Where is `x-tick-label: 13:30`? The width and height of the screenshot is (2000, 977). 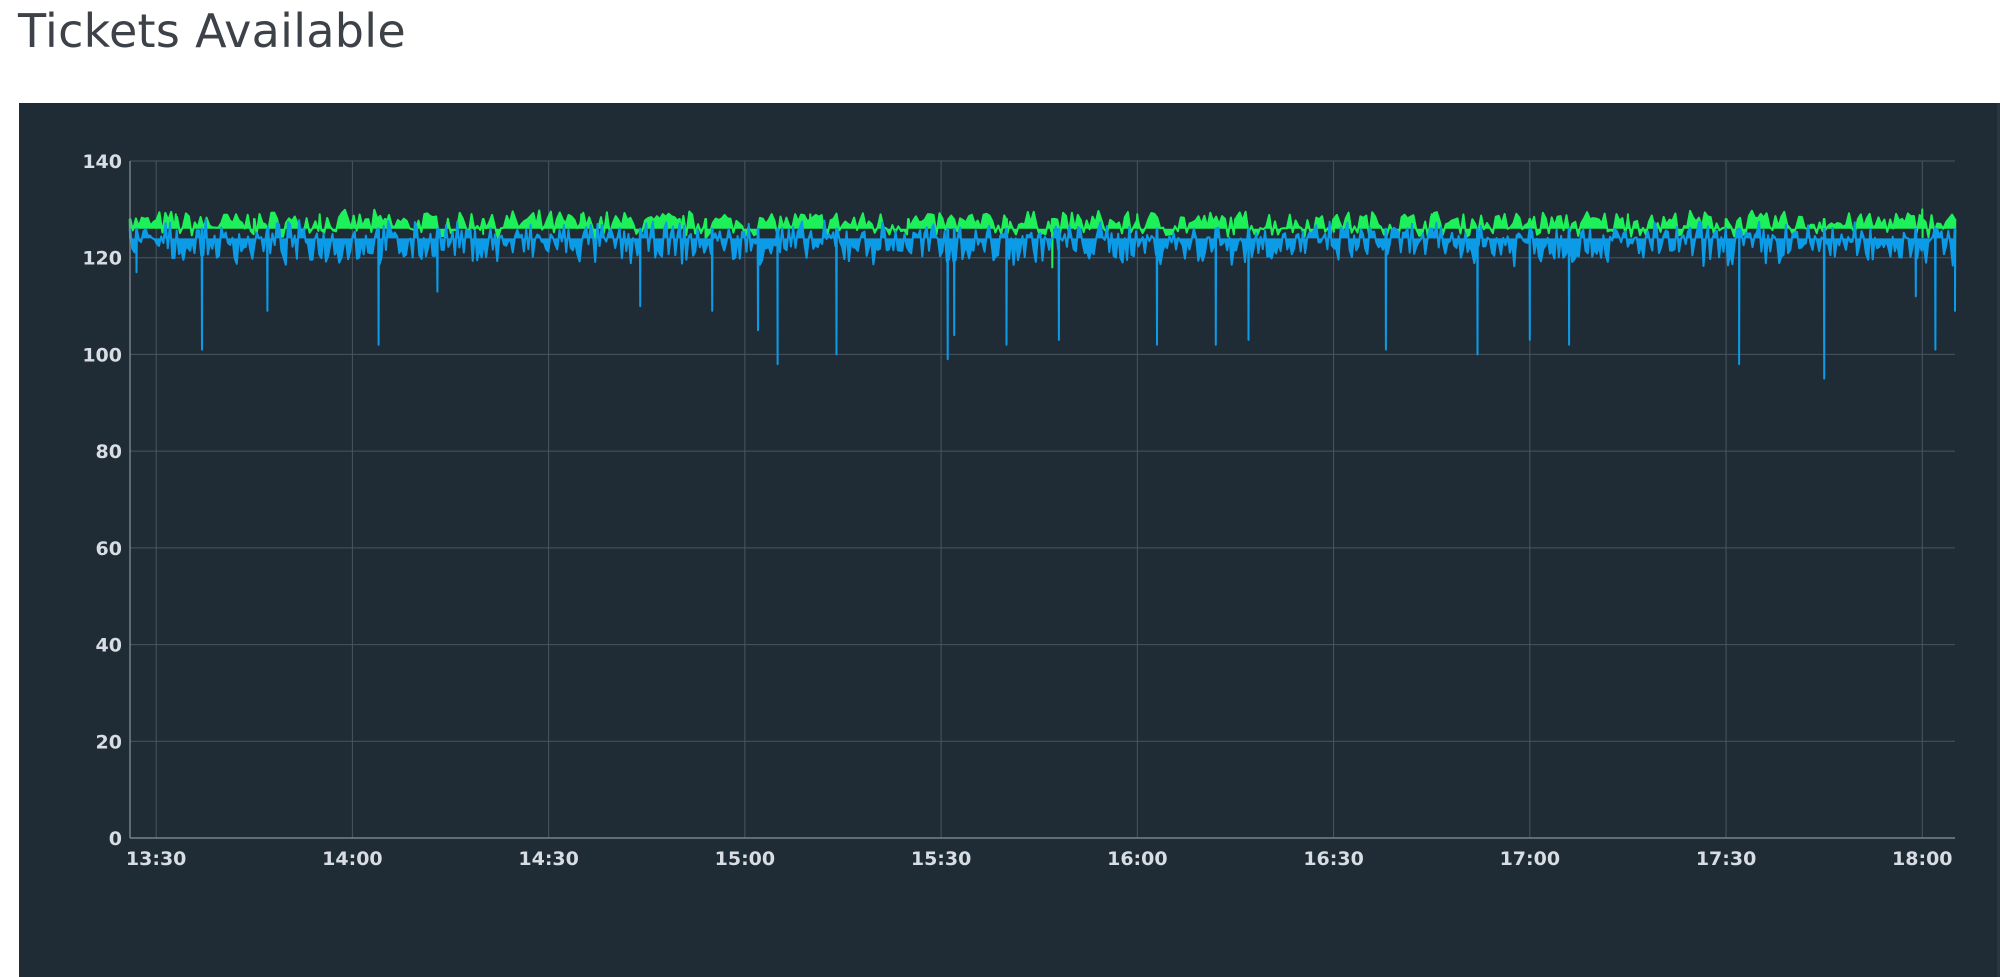
x-tick-label: 13:30 is located at coordinates (156, 859).